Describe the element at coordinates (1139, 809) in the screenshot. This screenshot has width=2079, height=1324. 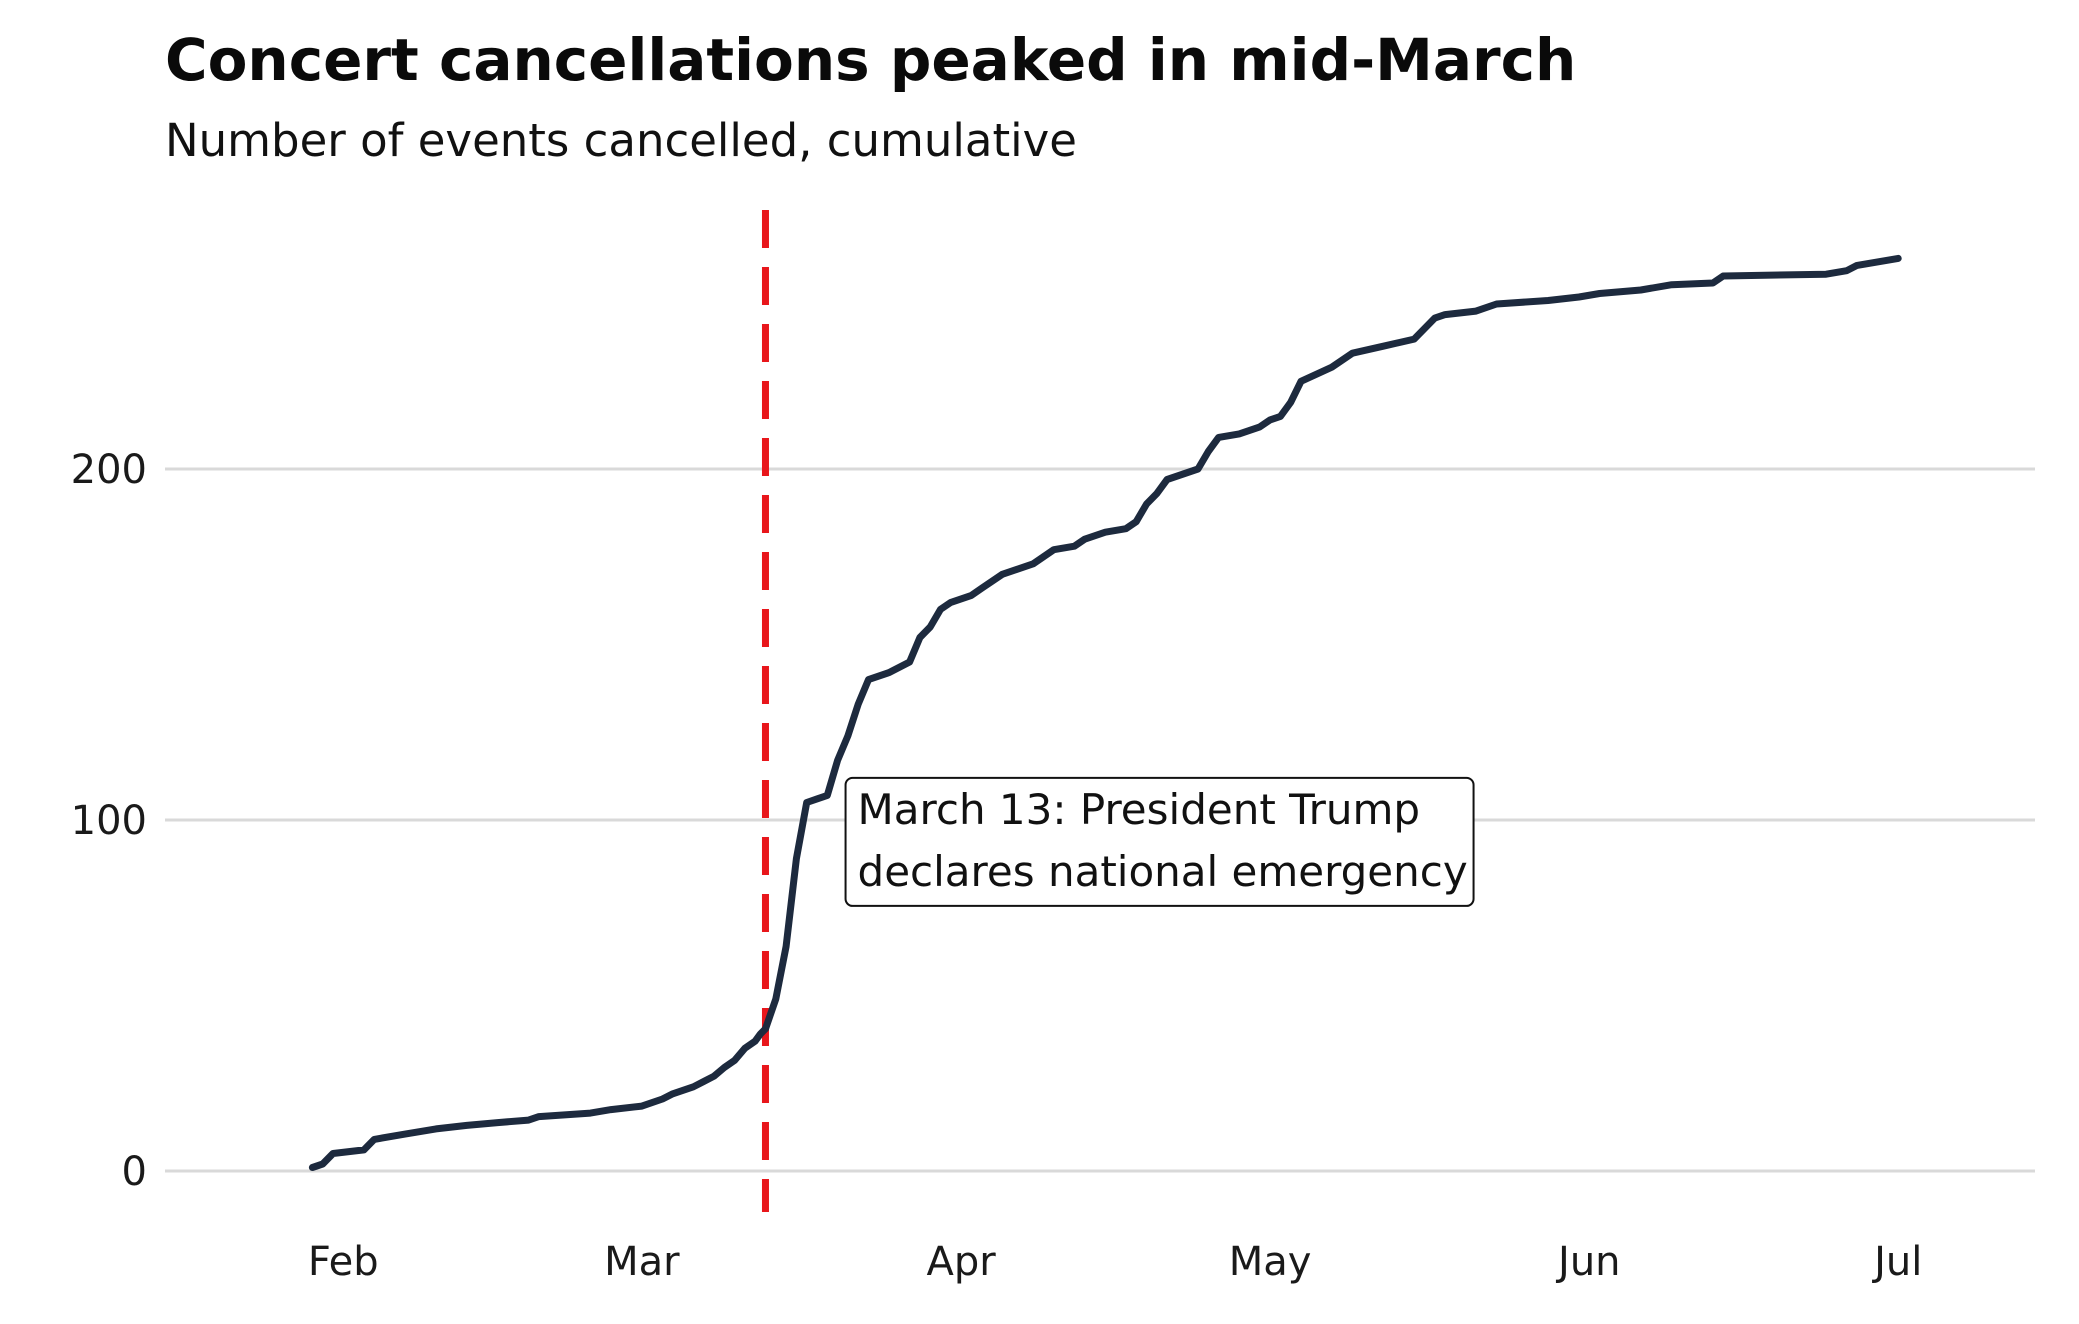
I see `annotation-text: March 13: President Trump` at that location.